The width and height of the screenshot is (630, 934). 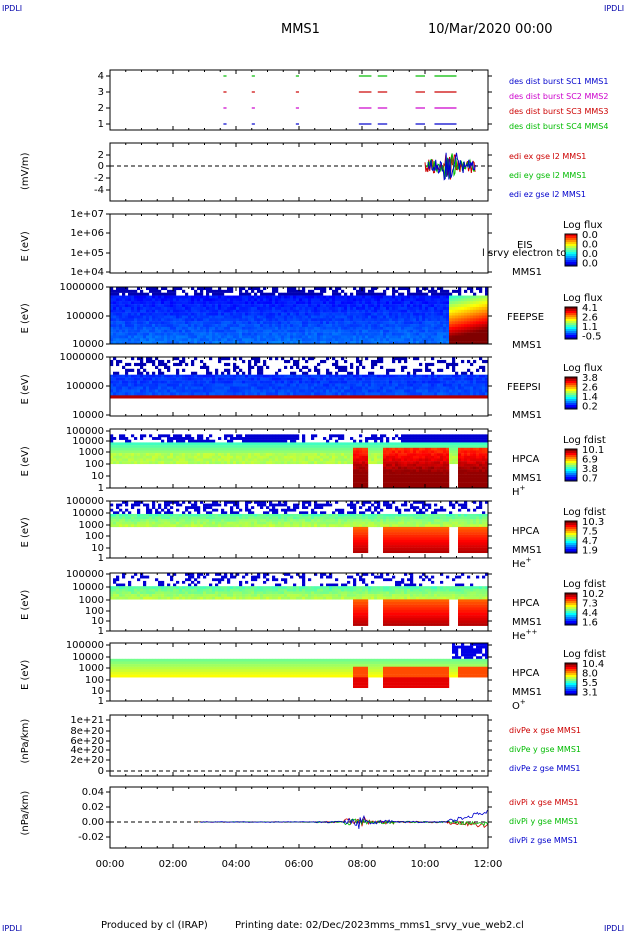 What do you see at coordinates (299, 172) in the screenshot?
I see `edi-frame` at bounding box center [299, 172].